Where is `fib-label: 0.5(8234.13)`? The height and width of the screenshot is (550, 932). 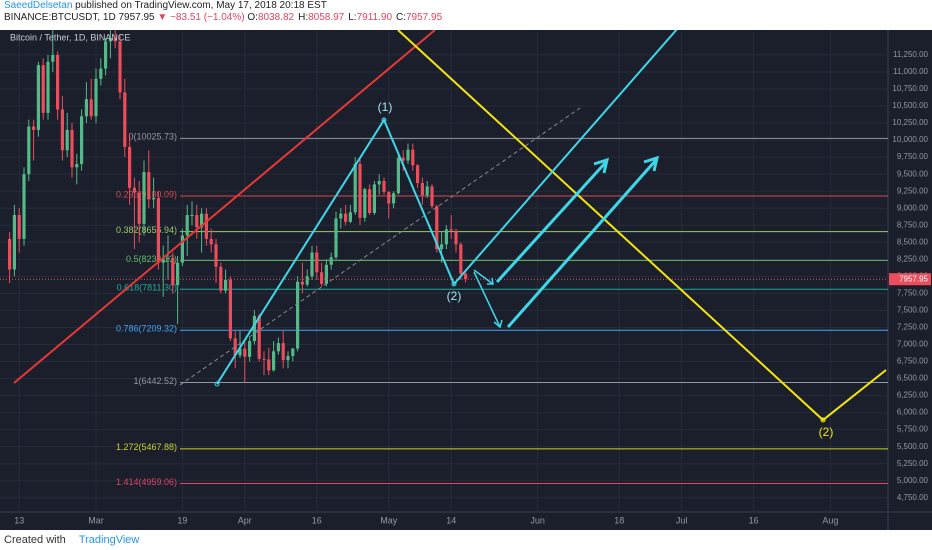
fib-label: 0.5(8234.13) is located at coordinates (151, 259).